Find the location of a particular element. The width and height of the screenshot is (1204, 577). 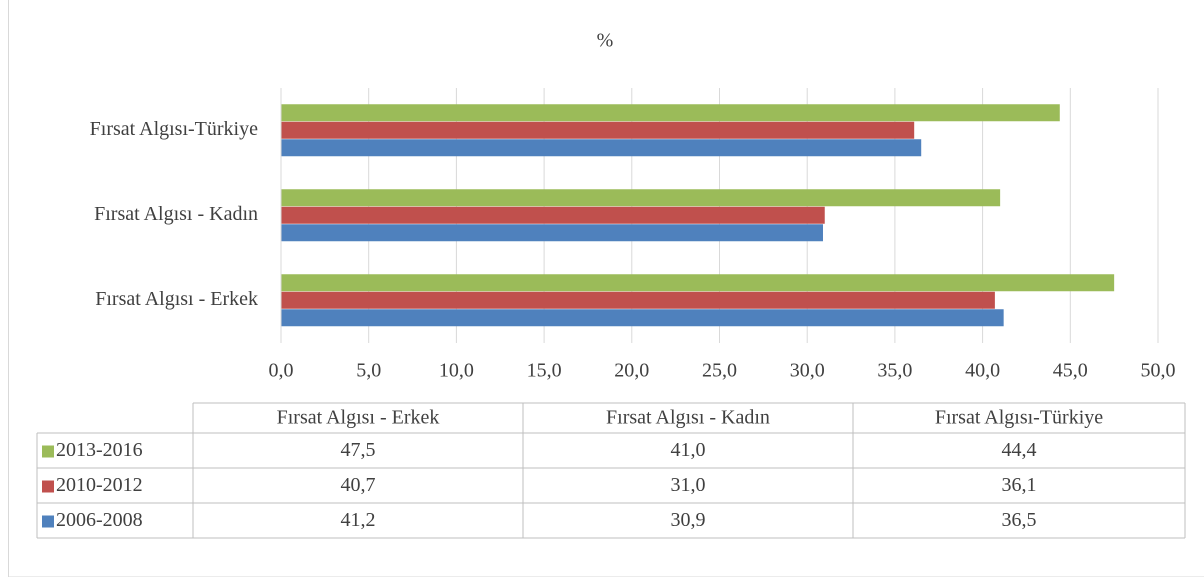

table-cell: 41,0 is located at coordinates (688, 450).